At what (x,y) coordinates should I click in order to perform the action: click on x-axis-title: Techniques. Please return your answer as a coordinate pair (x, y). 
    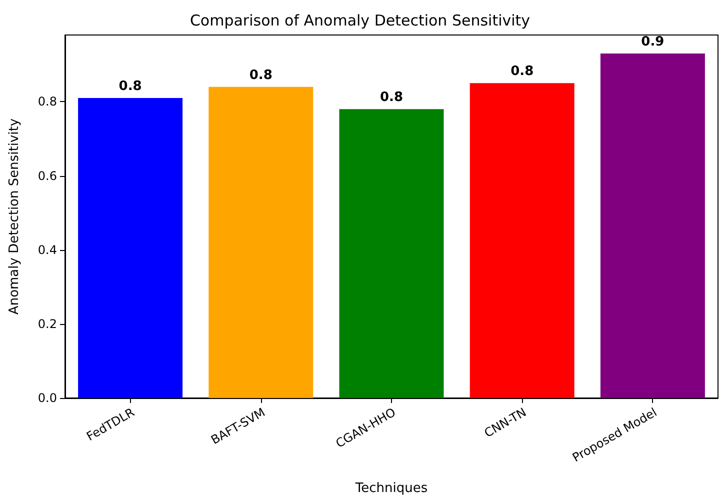
    Looking at the image, I should click on (391, 488).